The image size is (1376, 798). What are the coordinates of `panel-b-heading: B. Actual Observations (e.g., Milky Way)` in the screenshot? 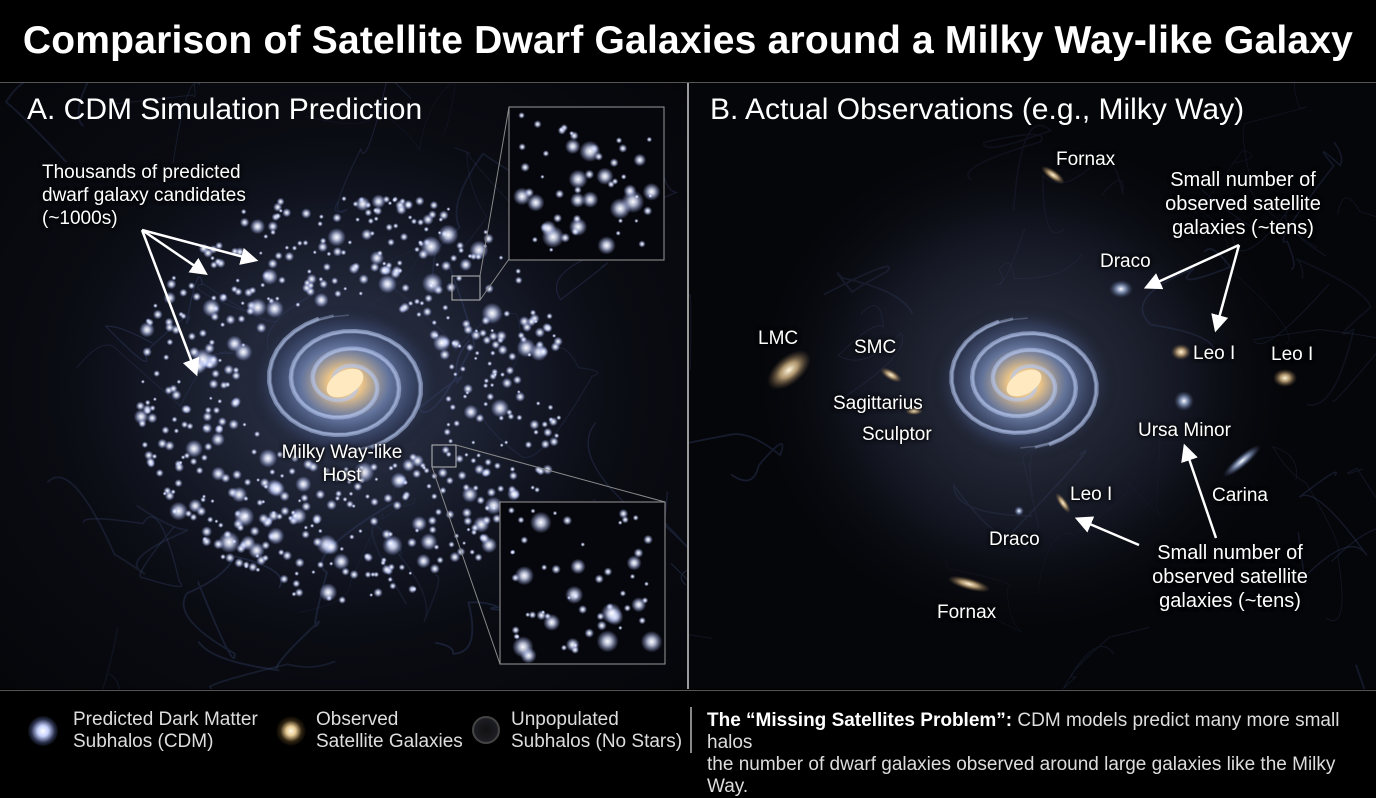 It's located at (977, 109).